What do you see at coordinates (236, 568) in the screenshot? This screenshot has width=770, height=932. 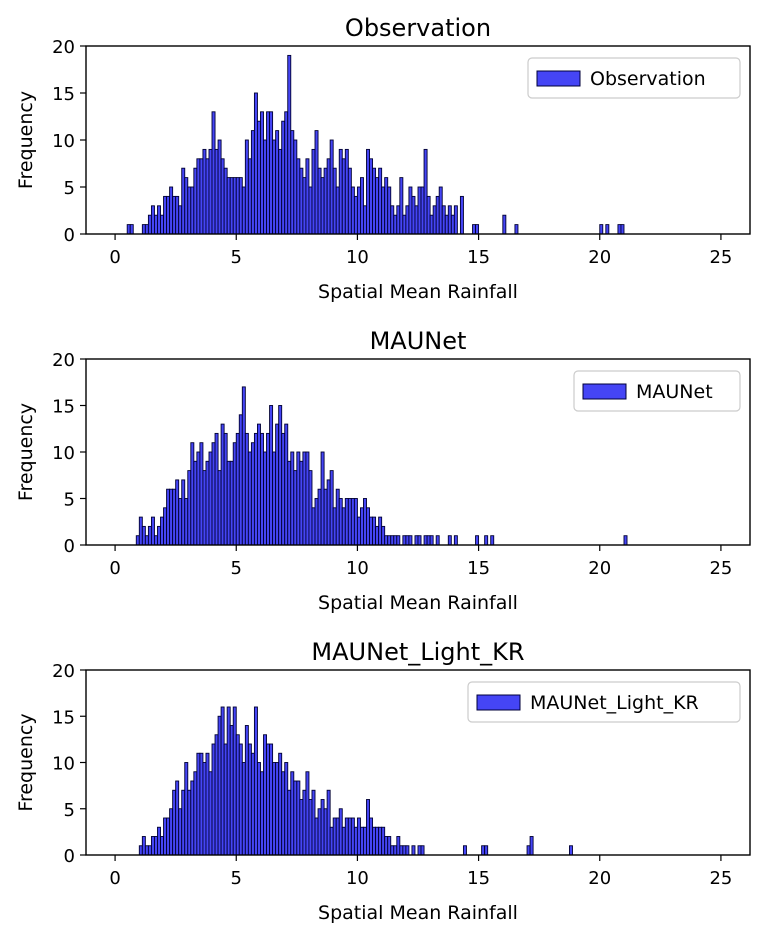 I see `x-tick-label: 5` at bounding box center [236, 568].